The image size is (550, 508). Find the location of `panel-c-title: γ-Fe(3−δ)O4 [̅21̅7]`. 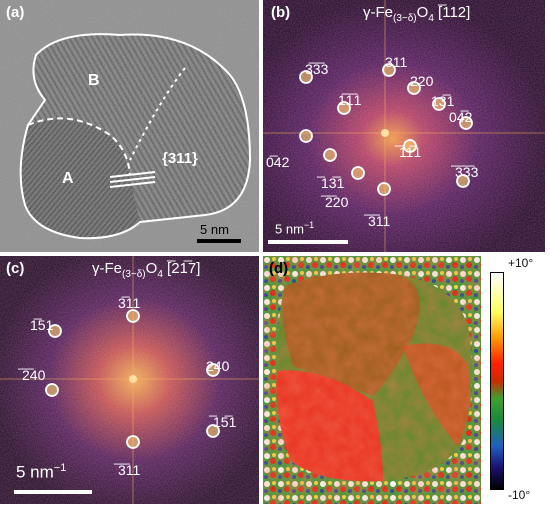

panel-c-title: γ-Fe(3−δ)O4 [̅21̅7] is located at coordinates (146, 270).